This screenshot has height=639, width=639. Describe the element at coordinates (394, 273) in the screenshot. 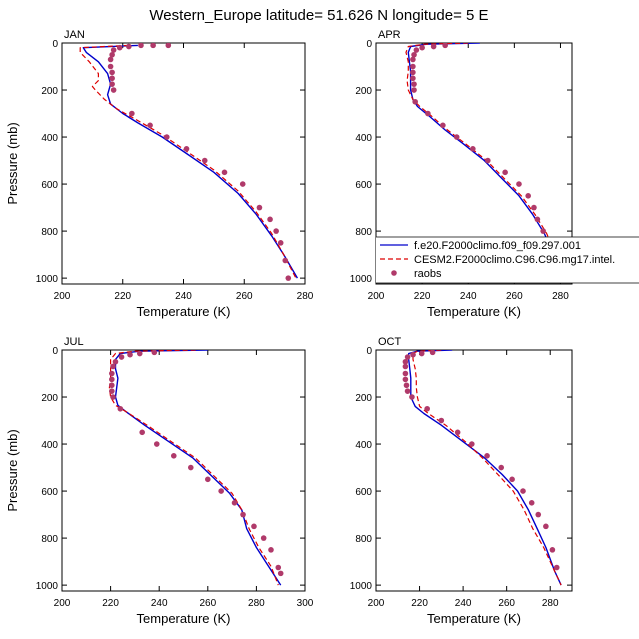

I see `legend-marker` at that location.